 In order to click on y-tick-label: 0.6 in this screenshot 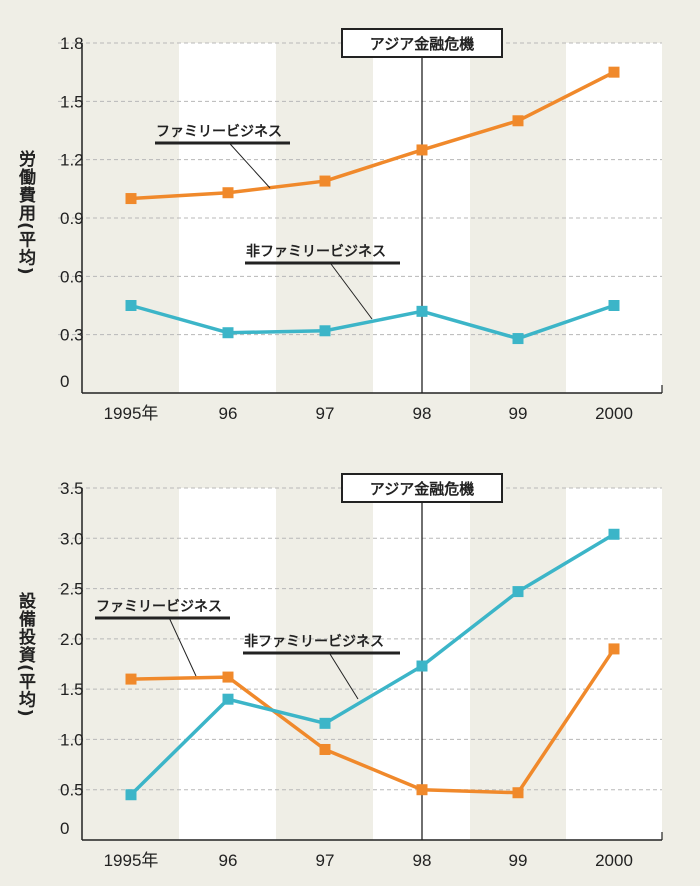, I will do `click(72, 276)`.